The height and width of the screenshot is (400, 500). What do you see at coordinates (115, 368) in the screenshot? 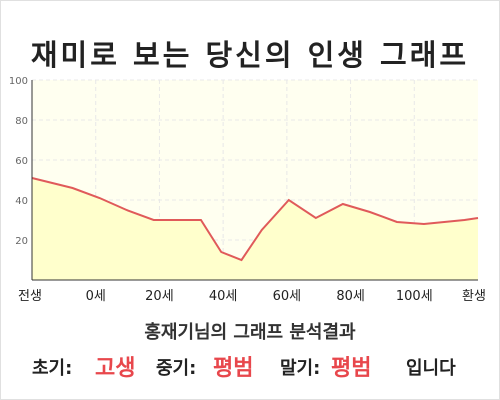
I see `early-value: 고생` at bounding box center [115, 368].